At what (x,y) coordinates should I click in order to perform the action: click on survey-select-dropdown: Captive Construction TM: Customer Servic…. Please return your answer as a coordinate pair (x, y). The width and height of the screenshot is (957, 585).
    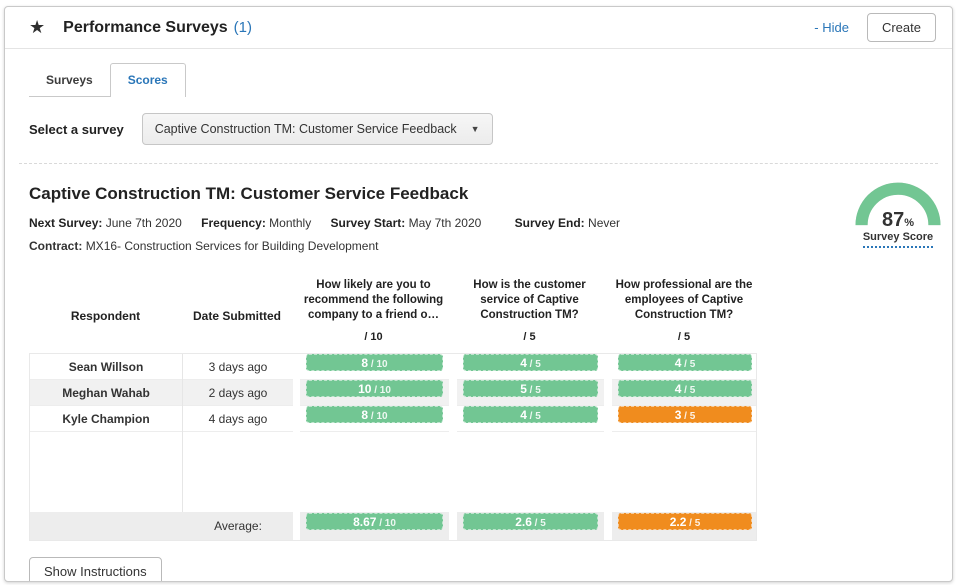
    Looking at the image, I should click on (317, 129).